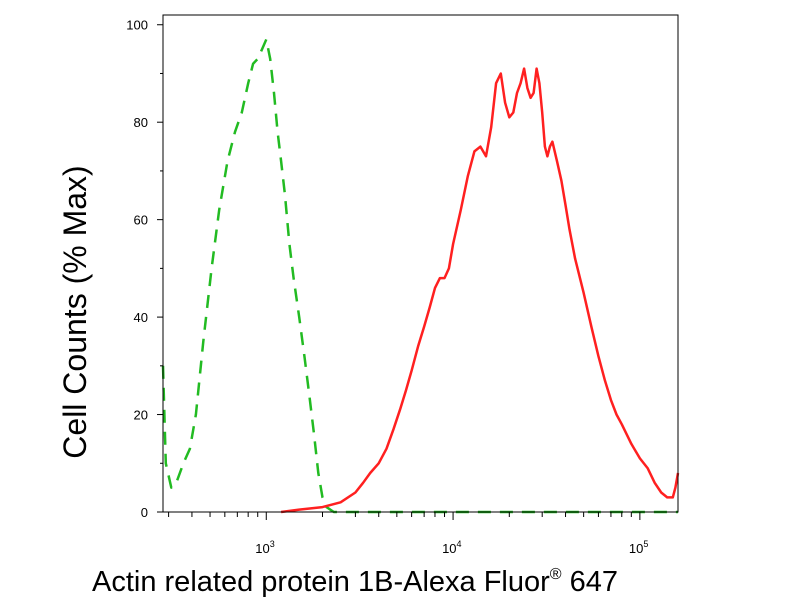  I want to click on x-axis-label-main: Actin related protein 1B-Alexa Fluor, so click(321, 582).